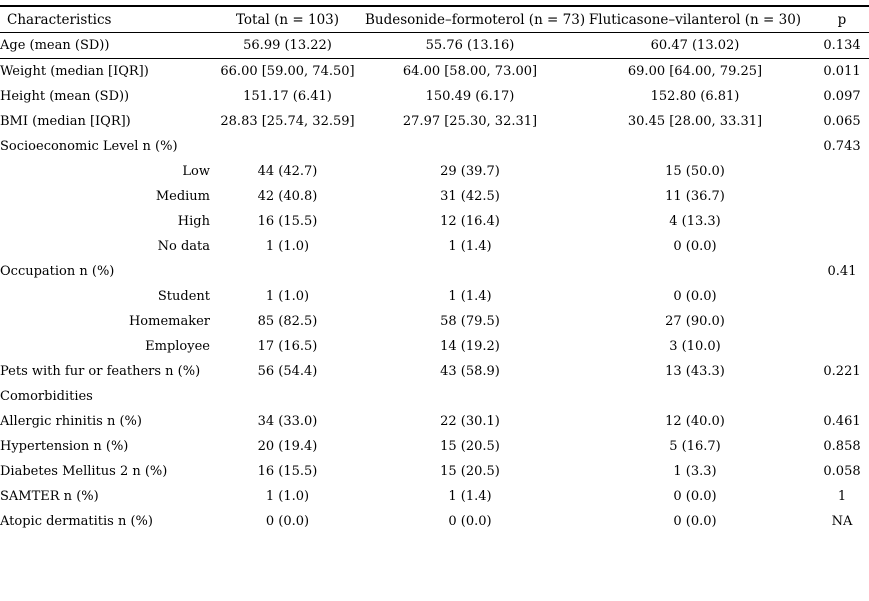 Image resolution: width=869 pixels, height=601 pixels. I want to click on cell-total: 0 (0.0), so click(287, 521).